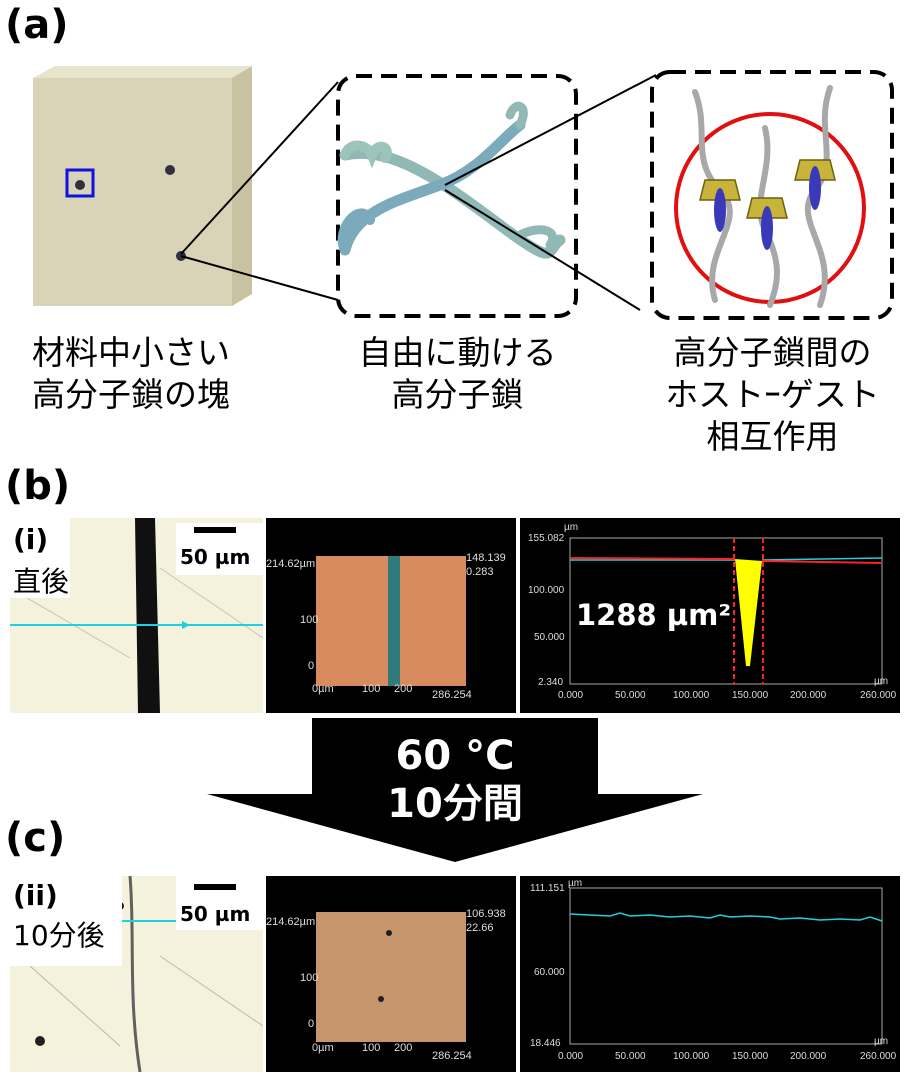 The width and height of the screenshot is (911, 1081). I want to click on row-i-tag: (i), so click(31, 539).